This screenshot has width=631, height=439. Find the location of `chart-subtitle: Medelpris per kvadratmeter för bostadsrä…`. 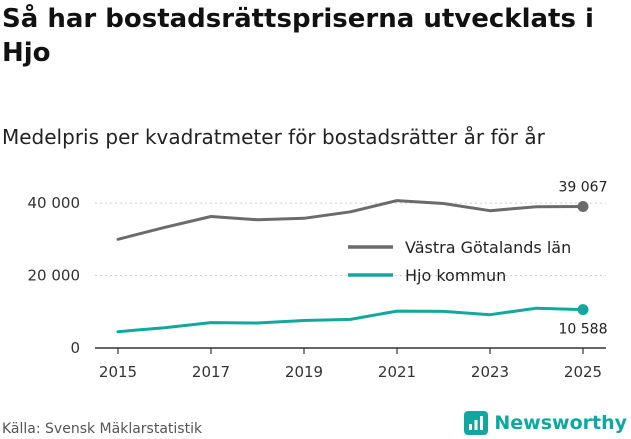

chart-subtitle: Medelpris per kvadratmeter för bostadsrä… is located at coordinates (273, 137).